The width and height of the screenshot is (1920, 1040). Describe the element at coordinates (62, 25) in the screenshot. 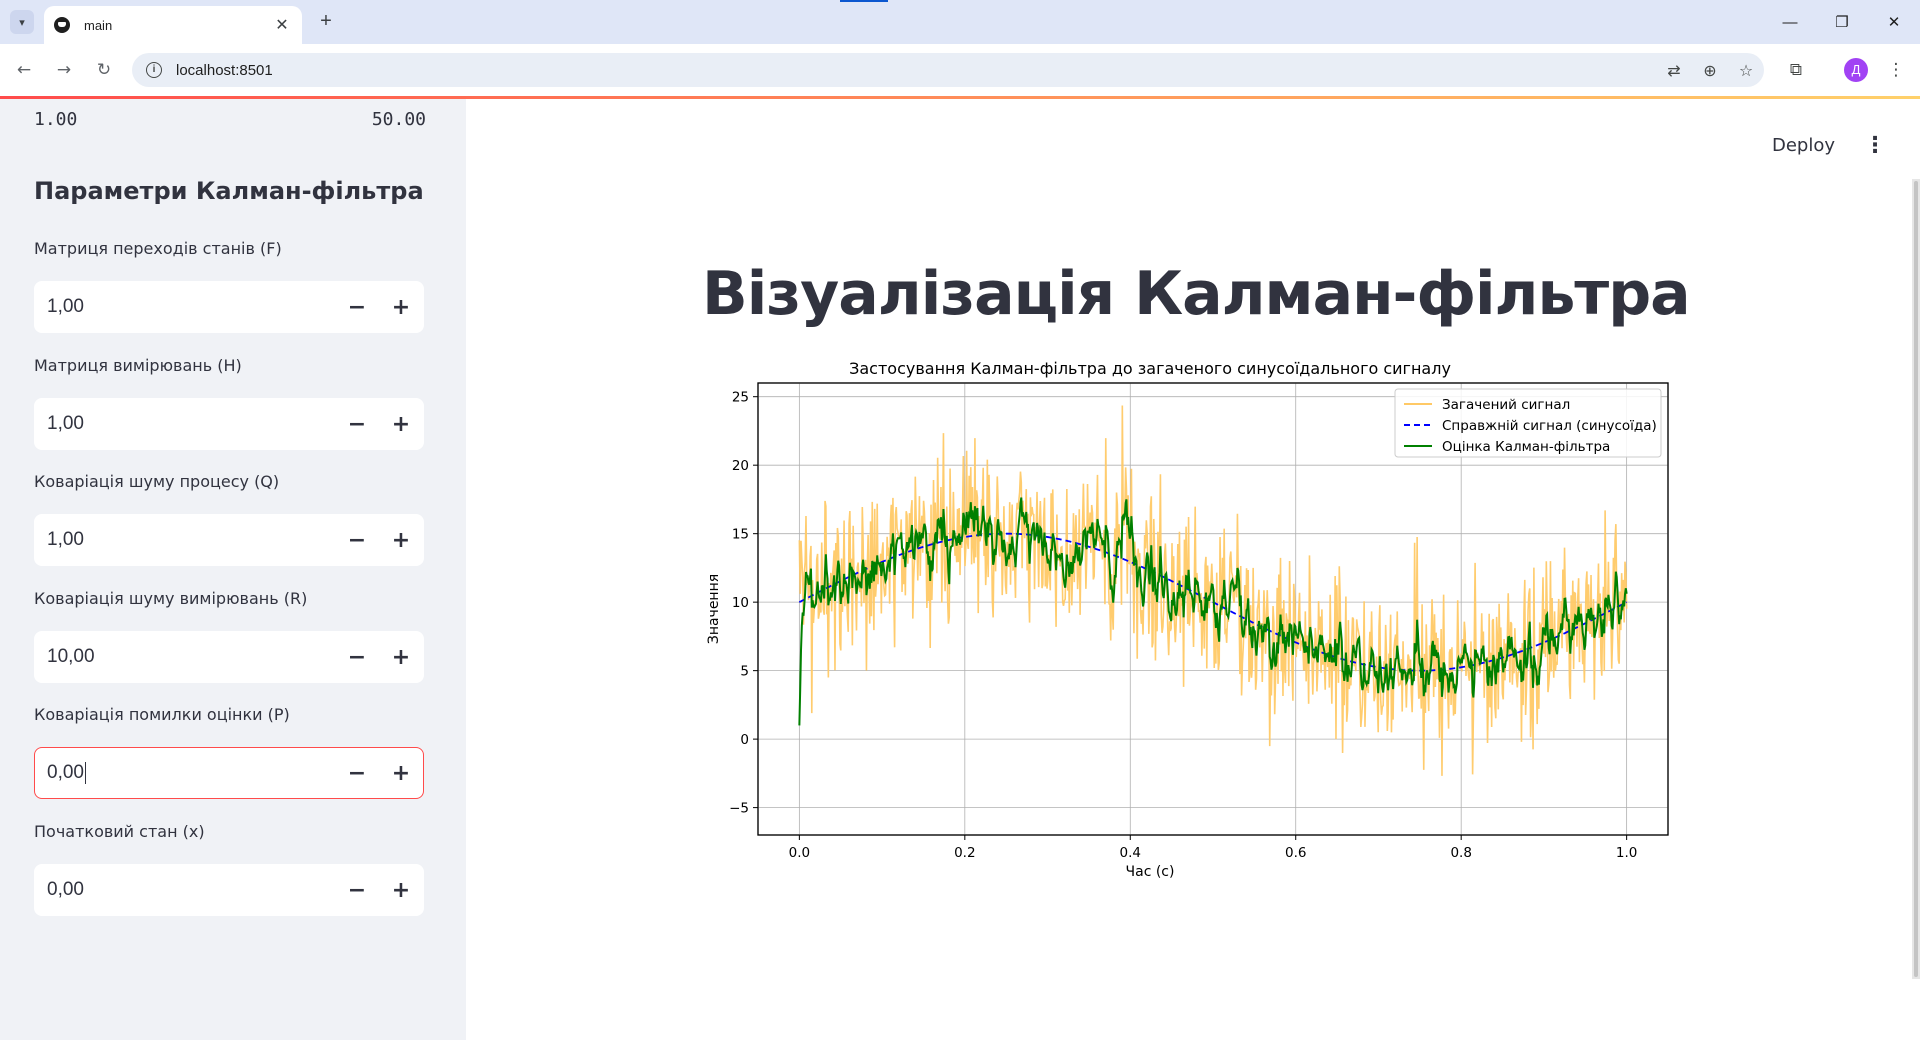

I see `streamlit-favicon` at that location.